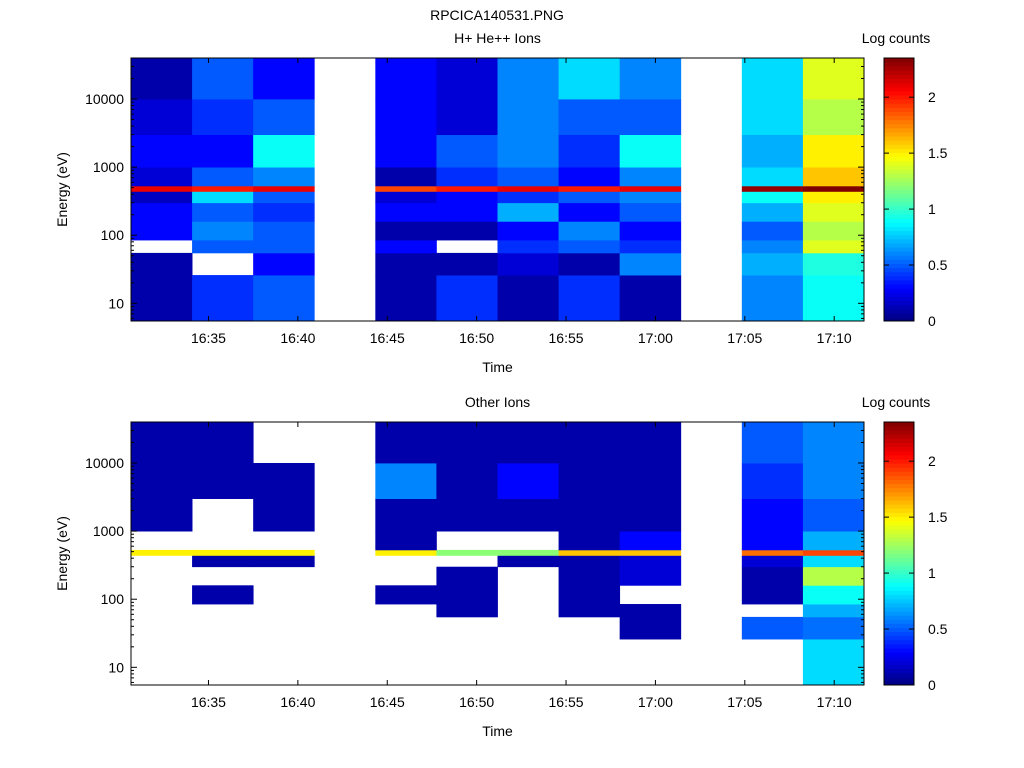 The width and height of the screenshot is (1024, 768). I want to click on colorbar-tick-label: 1, so click(932, 573).